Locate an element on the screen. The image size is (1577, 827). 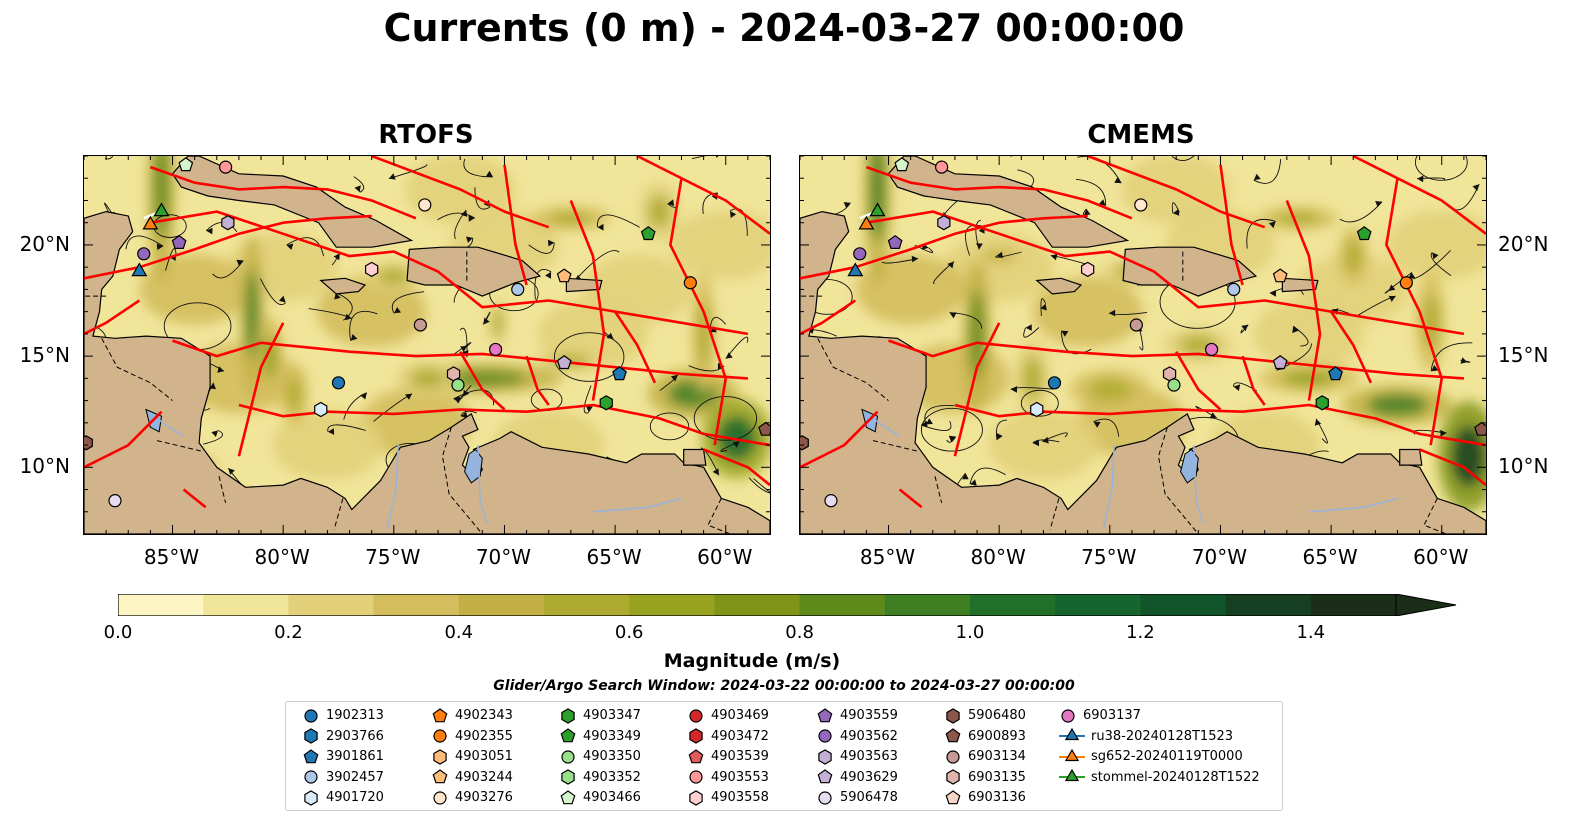
legend-item: 4902343 is located at coordinates (472, 716).